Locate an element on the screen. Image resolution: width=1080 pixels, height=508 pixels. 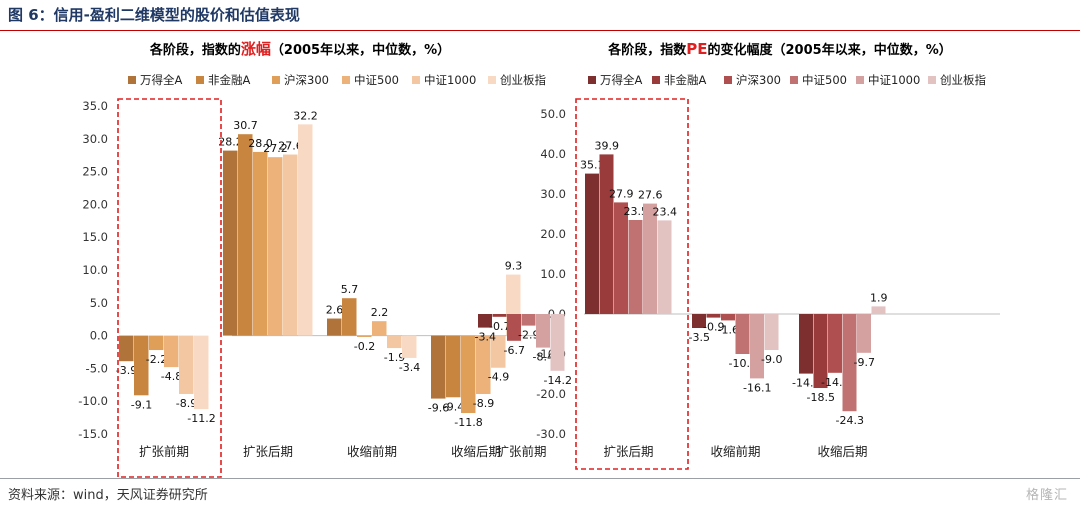
bar-data-label: -11.8 is located at coordinates (468, 422).